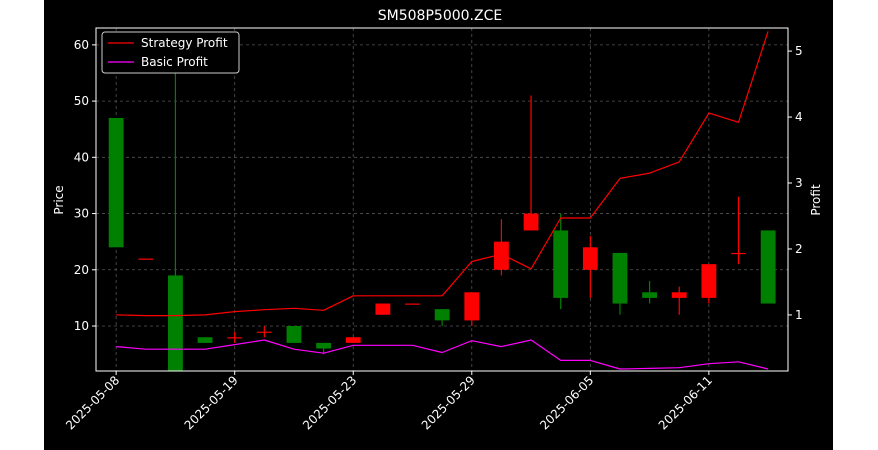 The width and height of the screenshot is (878, 450). I want to click on y-tick-label: 20, so click(81, 270).